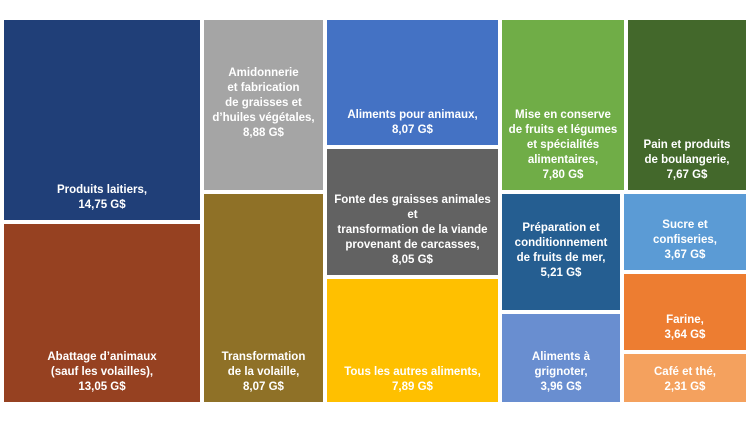 This screenshot has height=422, width=750. I want to click on tile-category: Farine,, so click(685, 320).